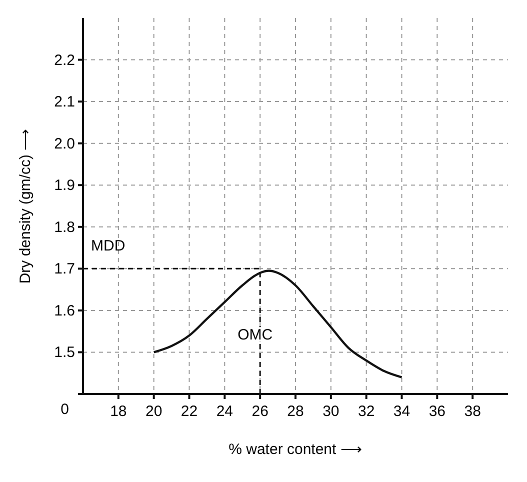 The width and height of the screenshot is (527, 482). I want to click on x-tick-label: 20, so click(153, 411).